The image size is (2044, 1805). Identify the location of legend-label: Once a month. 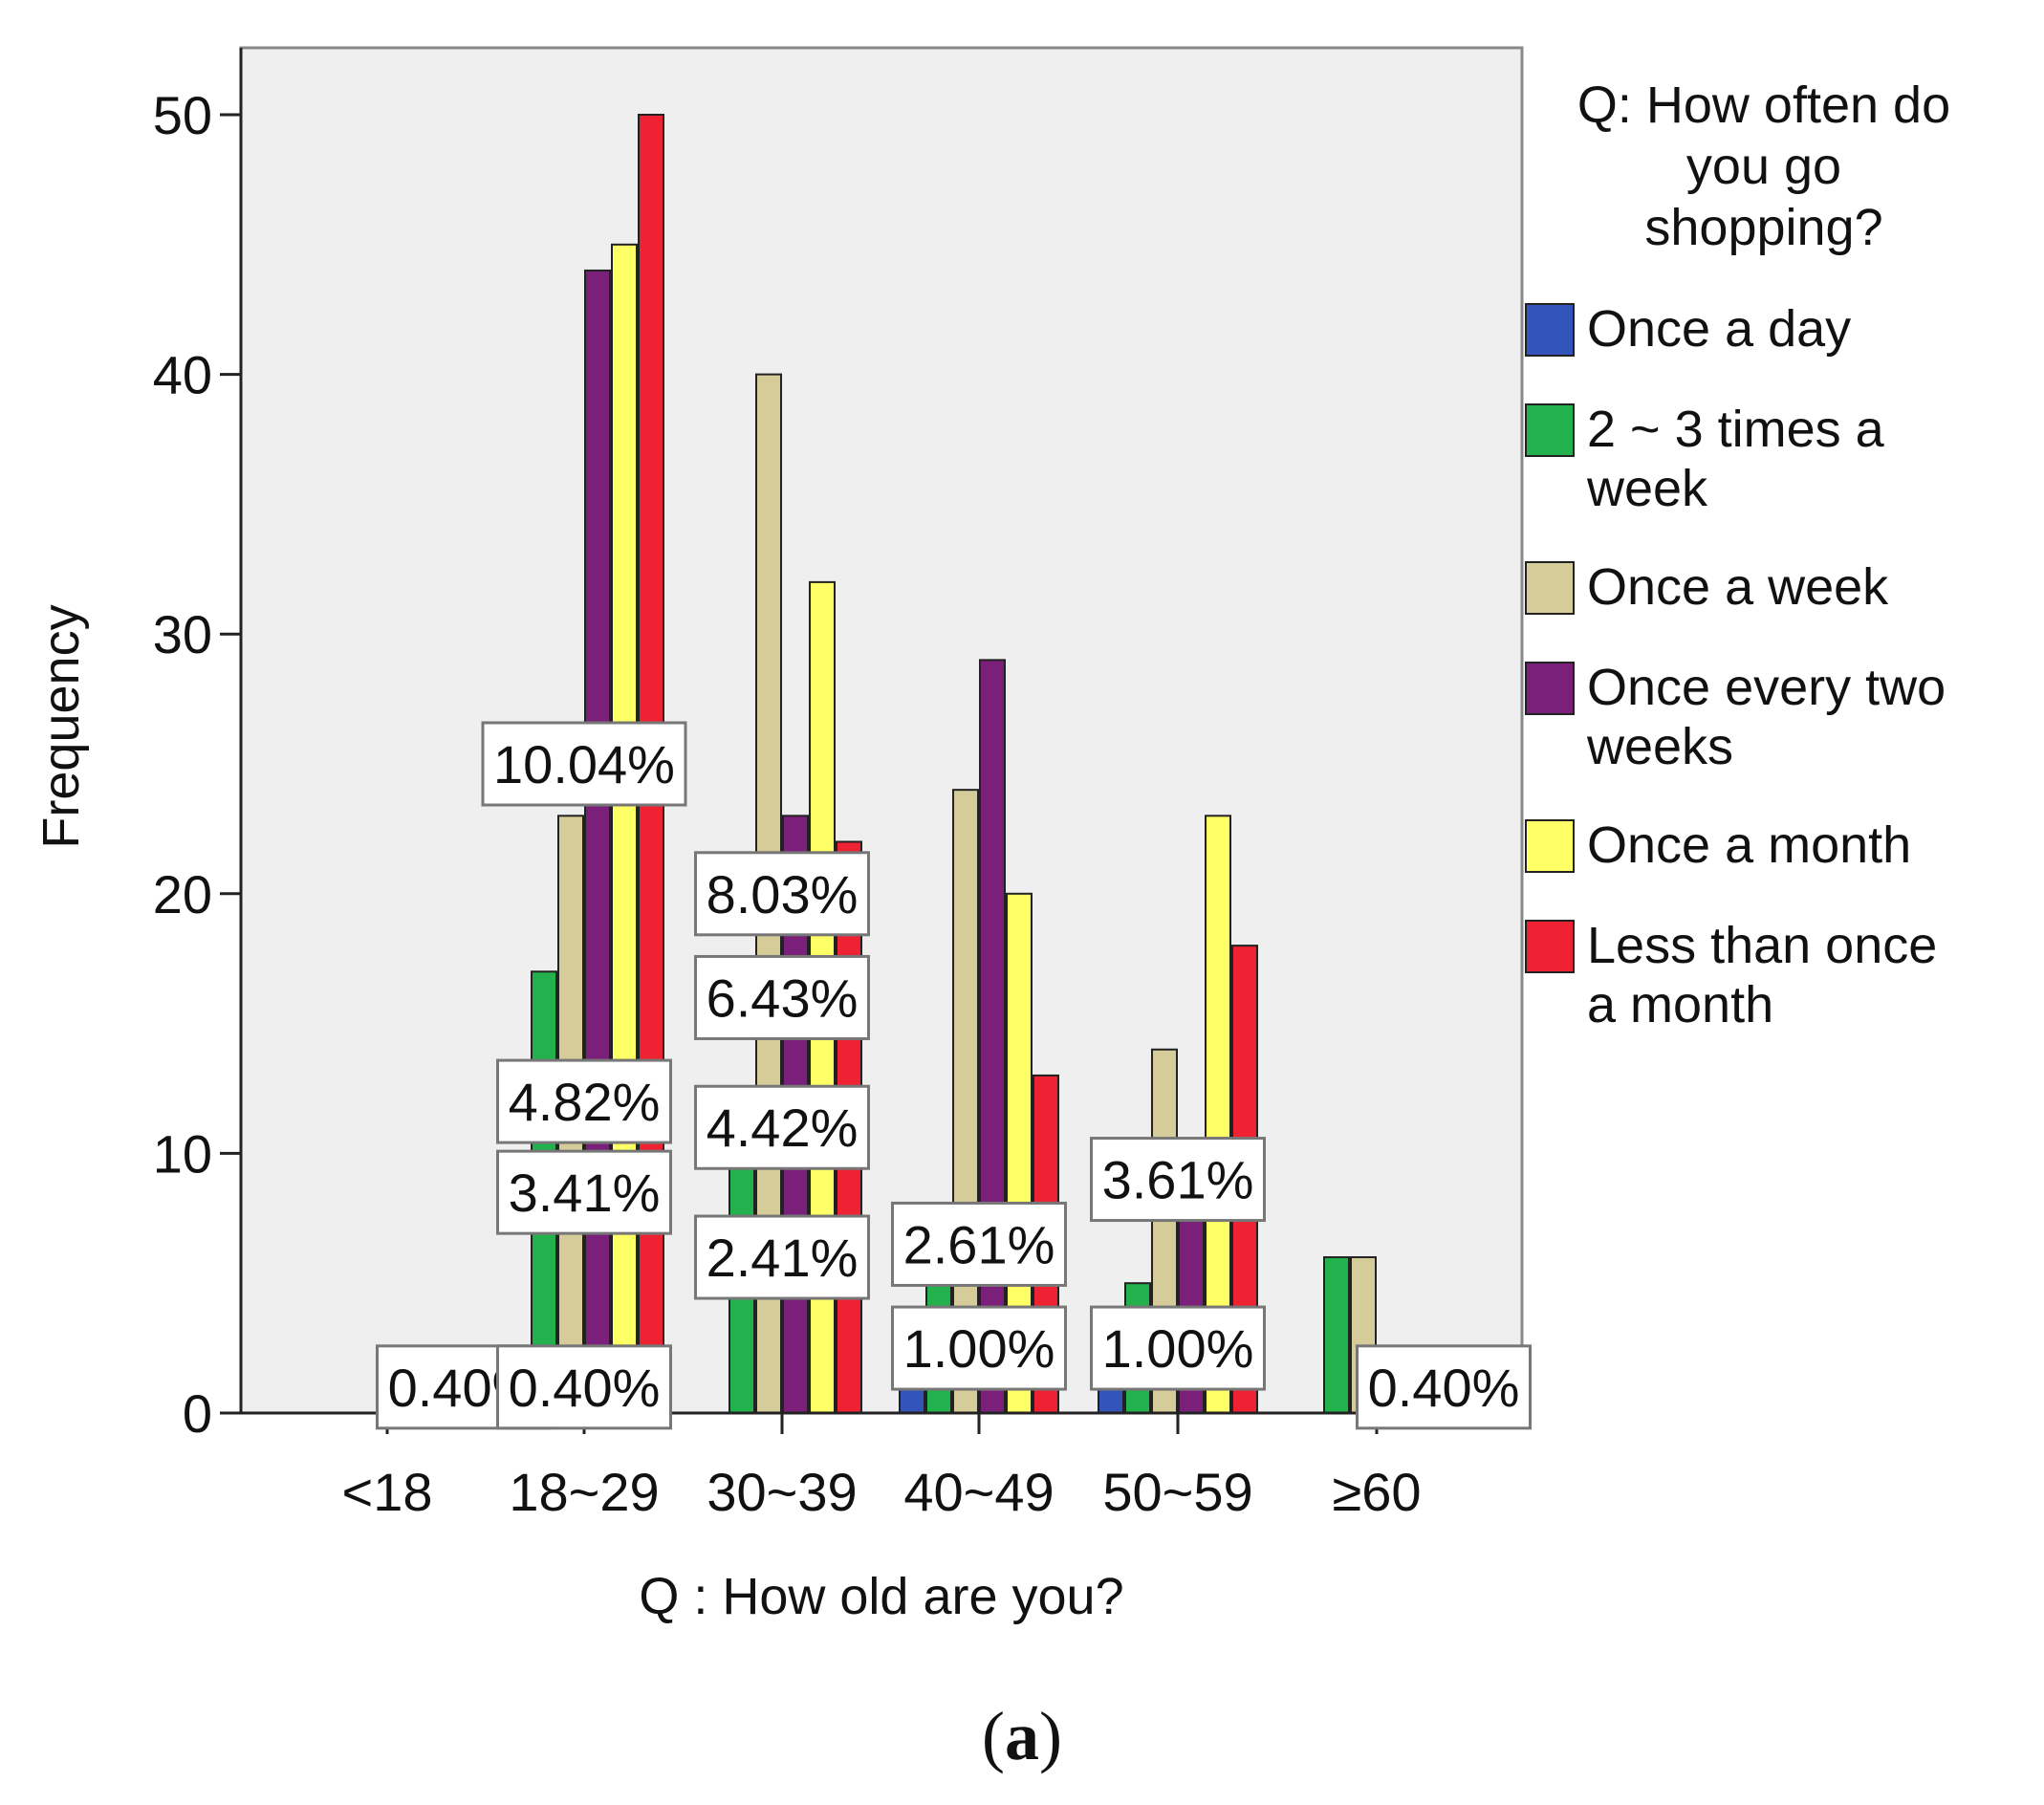
(1749, 845).